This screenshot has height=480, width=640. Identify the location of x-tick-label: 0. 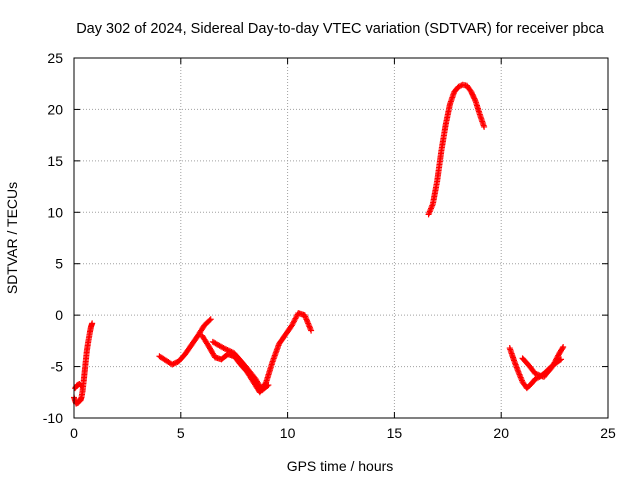
(74, 433).